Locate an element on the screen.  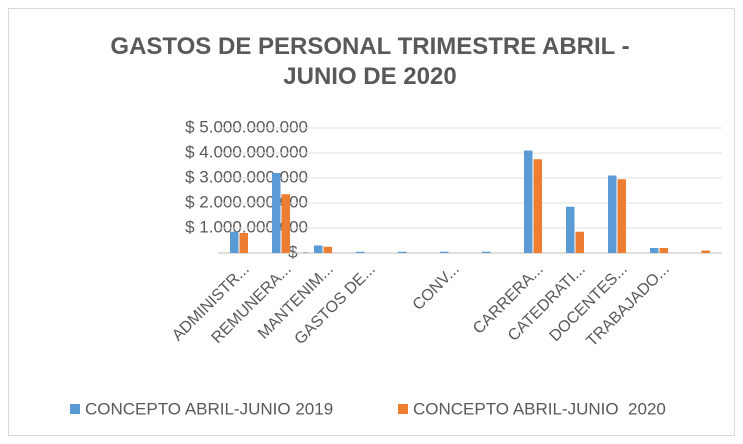
legend-label: CONCEPTO ABRIL-JUNIO 2019 is located at coordinates (209, 408).